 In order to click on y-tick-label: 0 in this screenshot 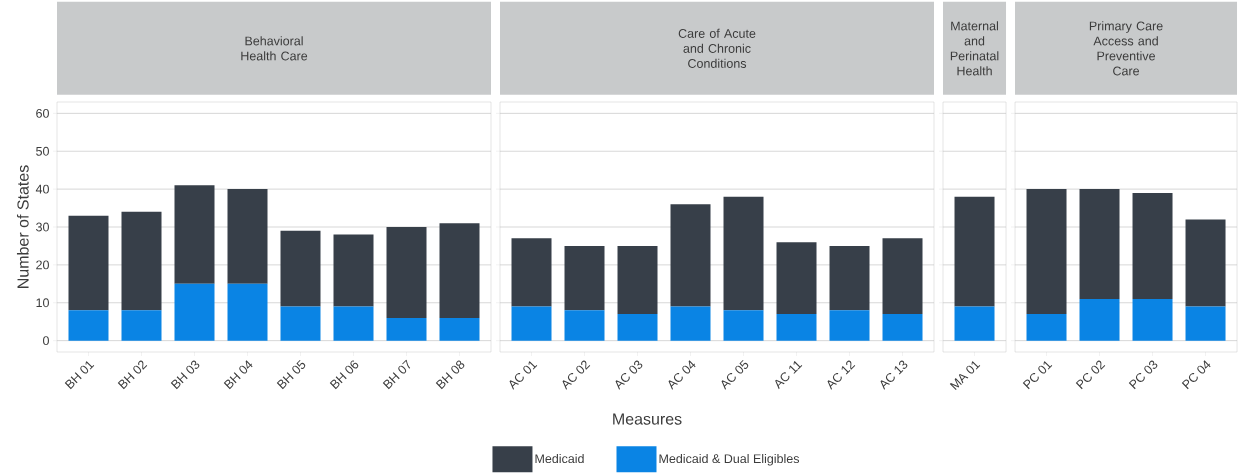, I will do `click(46, 340)`.